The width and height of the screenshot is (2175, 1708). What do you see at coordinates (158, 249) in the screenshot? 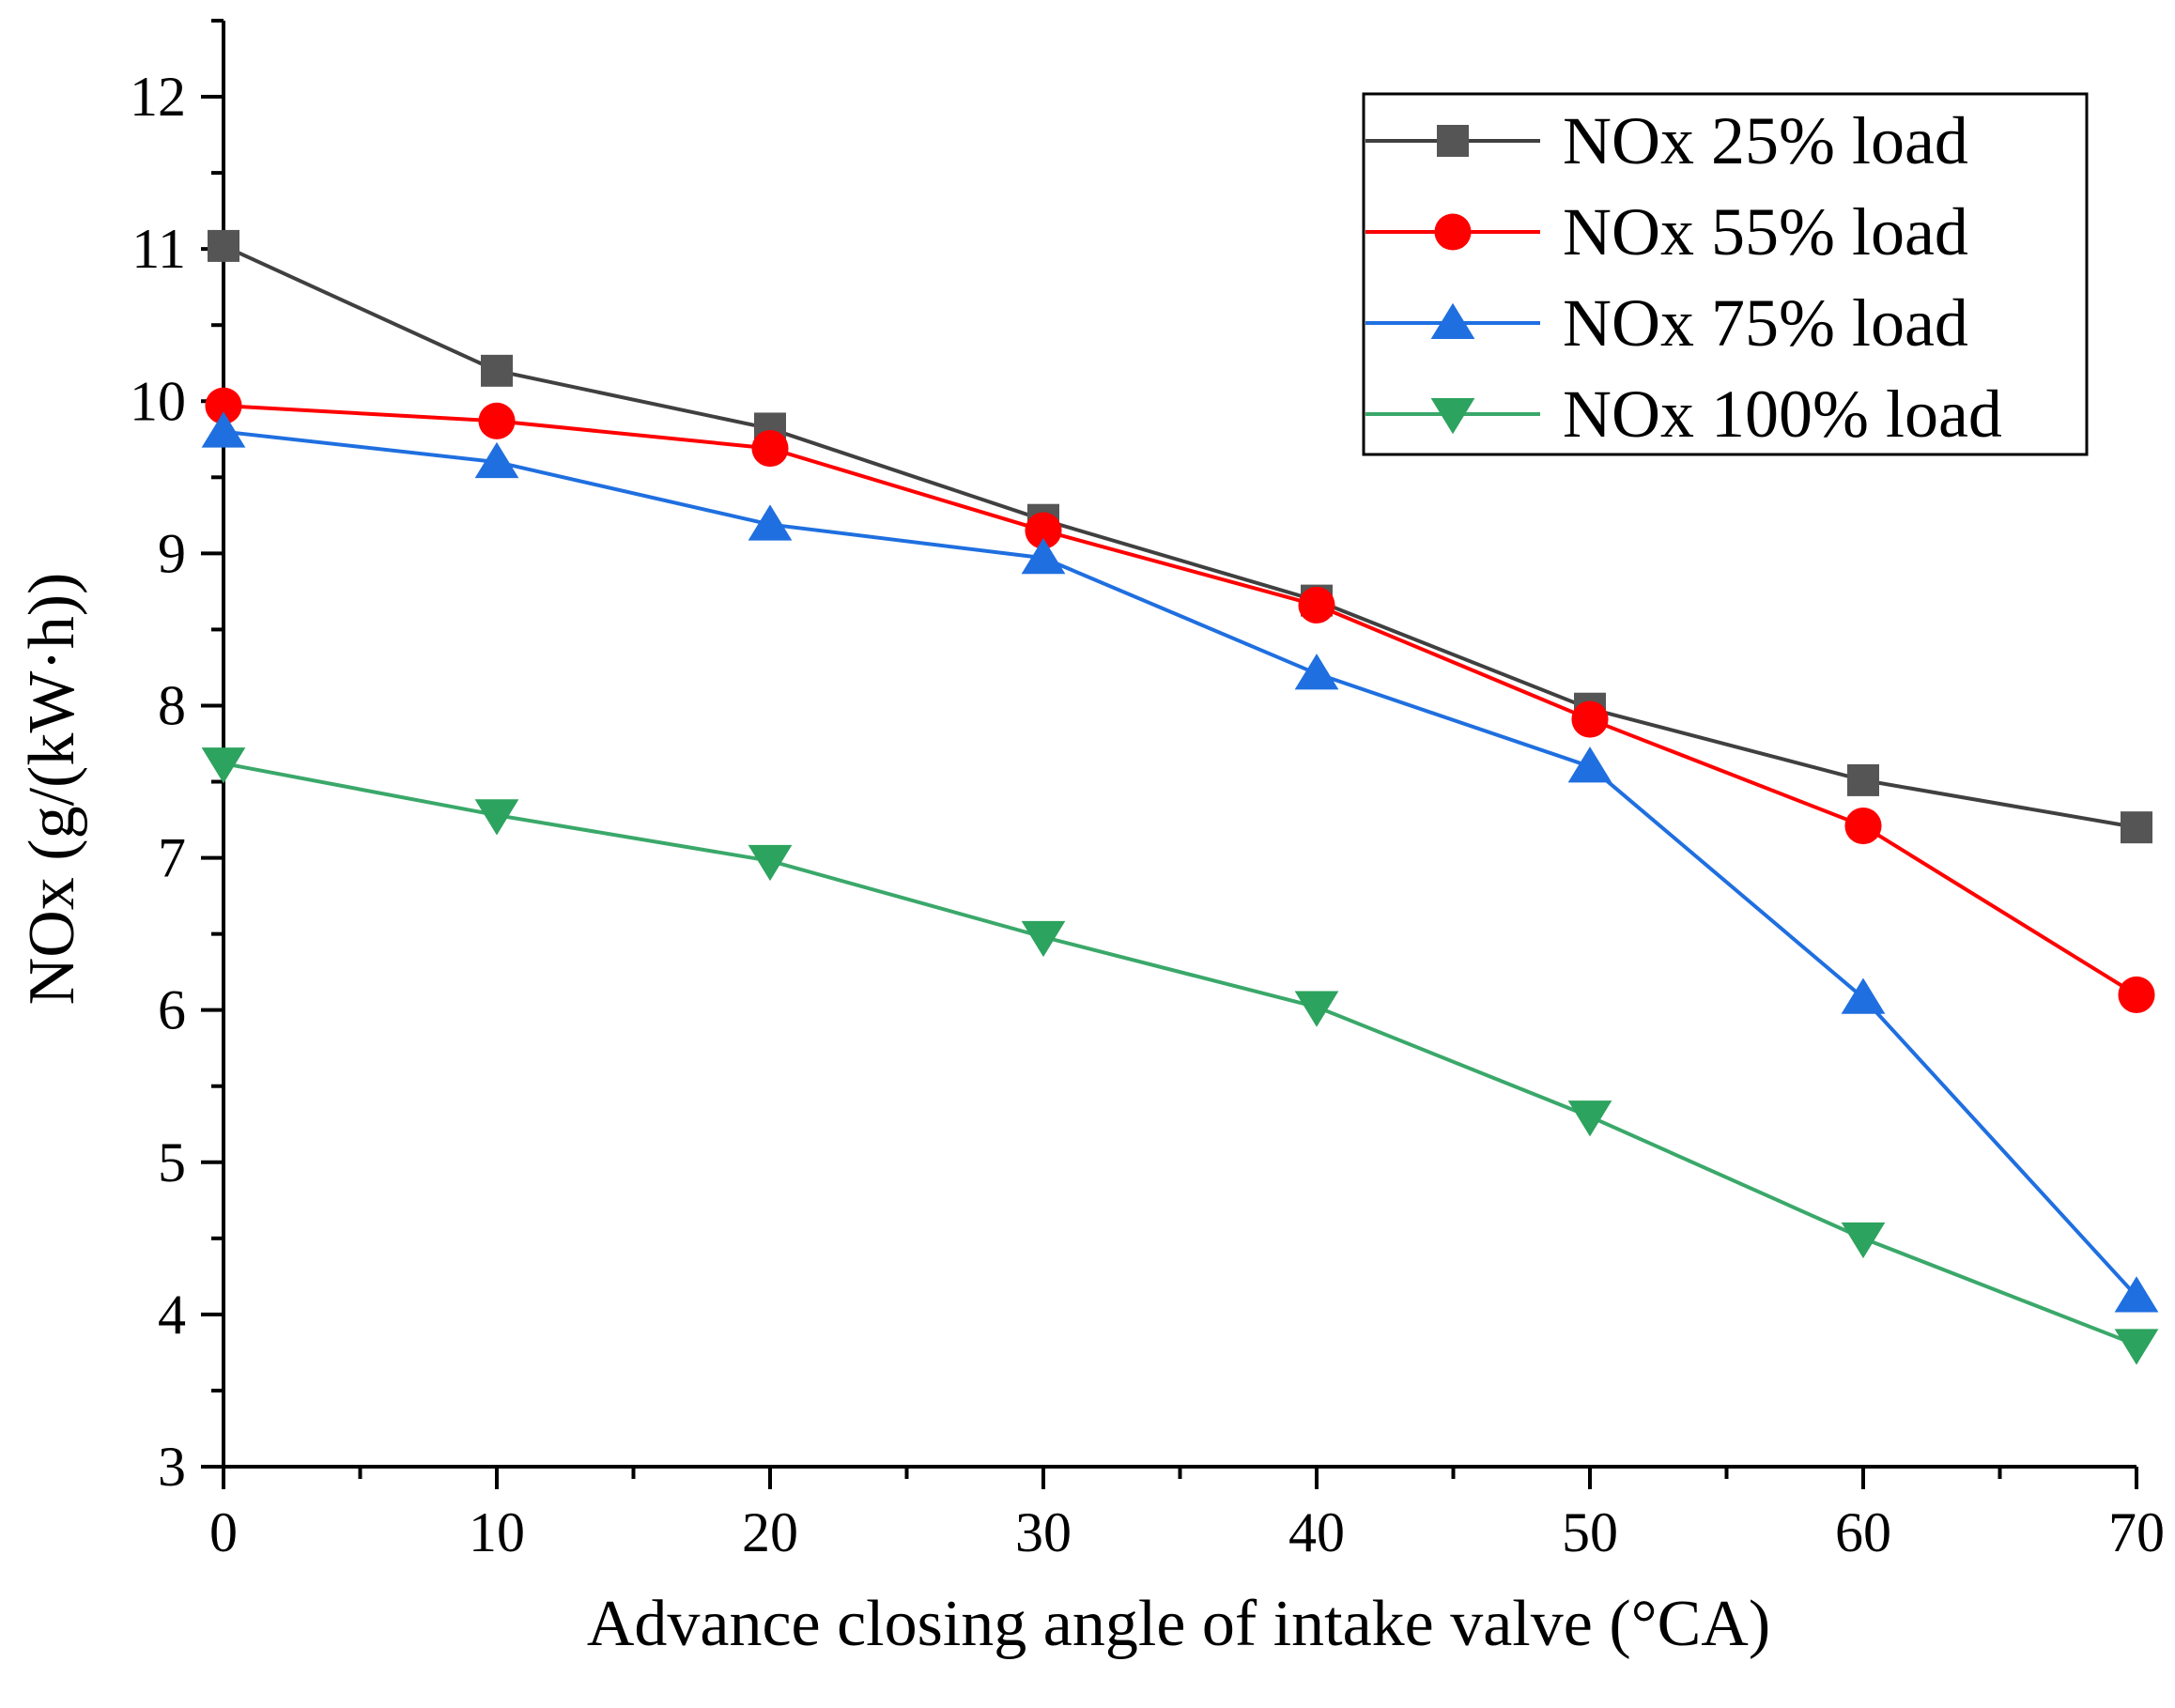
I see `y-tick-label: 11` at bounding box center [158, 249].